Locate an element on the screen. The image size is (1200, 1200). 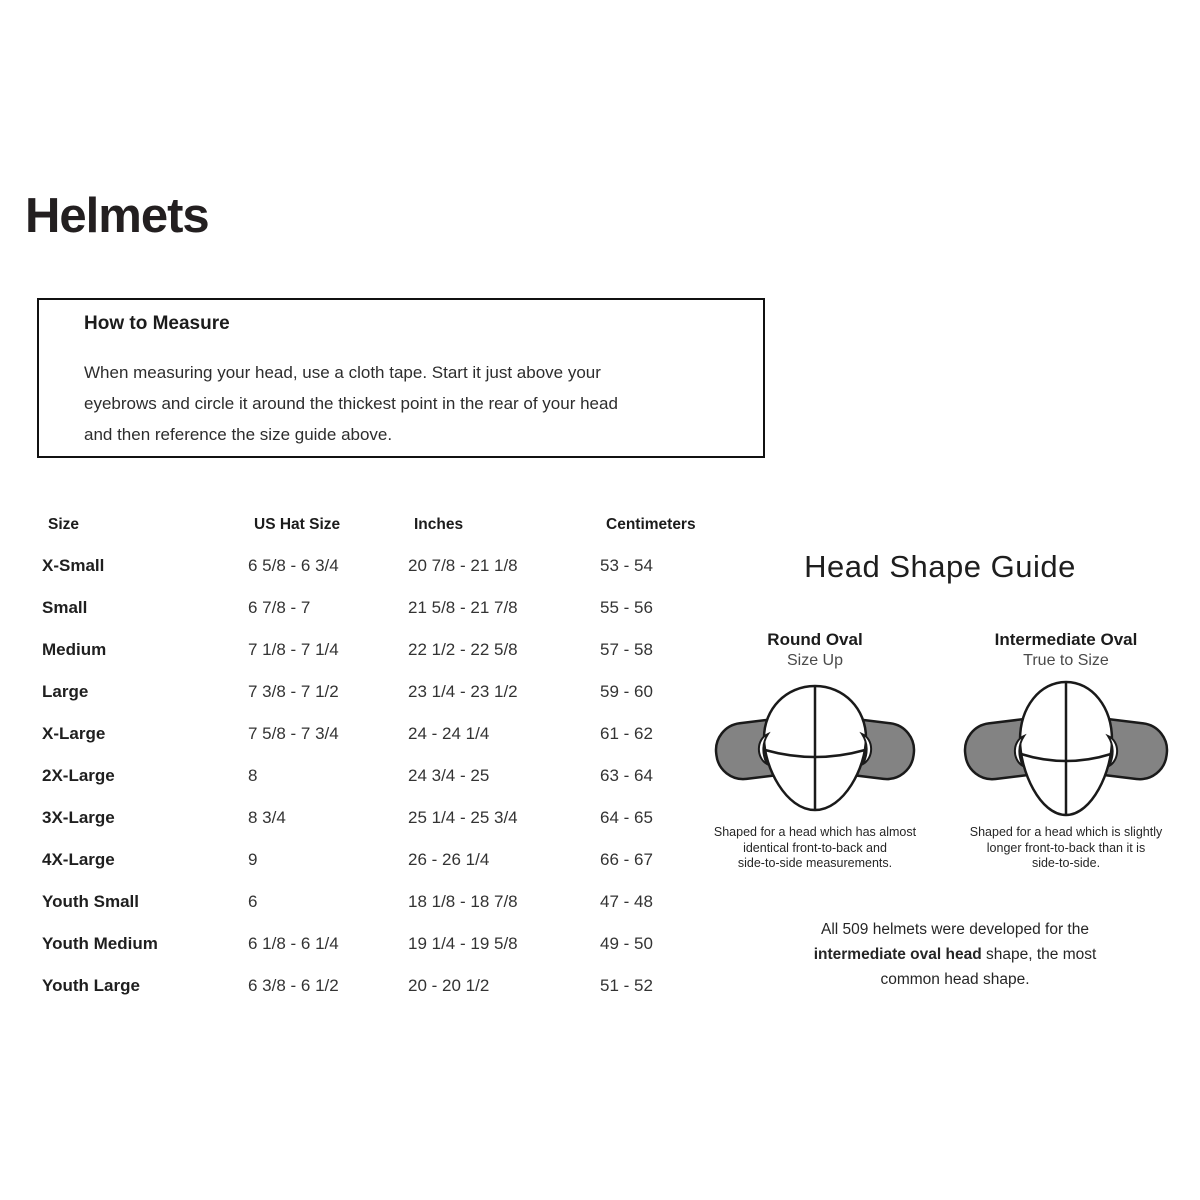
table-row-centimeters: 51 - 52 is located at coordinates (626, 985).